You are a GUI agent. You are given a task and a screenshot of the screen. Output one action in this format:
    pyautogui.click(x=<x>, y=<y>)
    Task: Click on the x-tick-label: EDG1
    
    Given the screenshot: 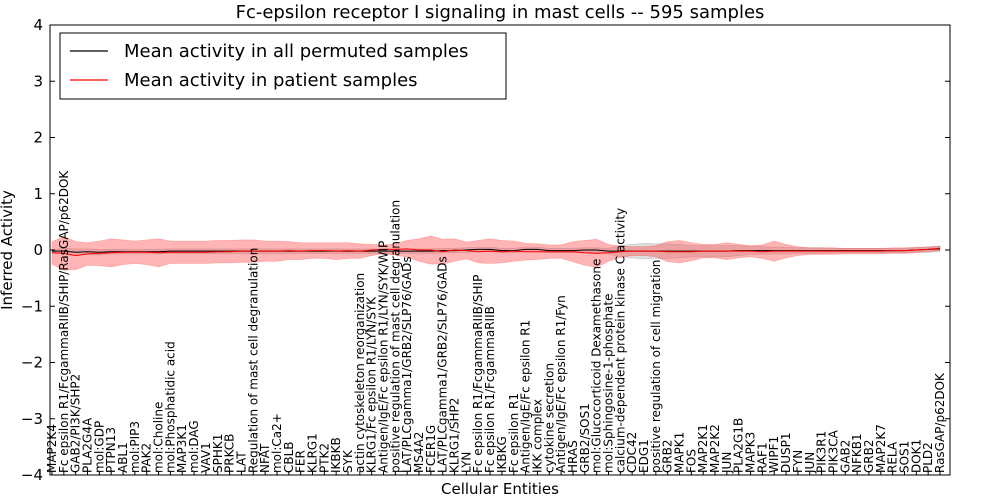 What is the action you would take?
    pyautogui.click(x=644, y=456)
    